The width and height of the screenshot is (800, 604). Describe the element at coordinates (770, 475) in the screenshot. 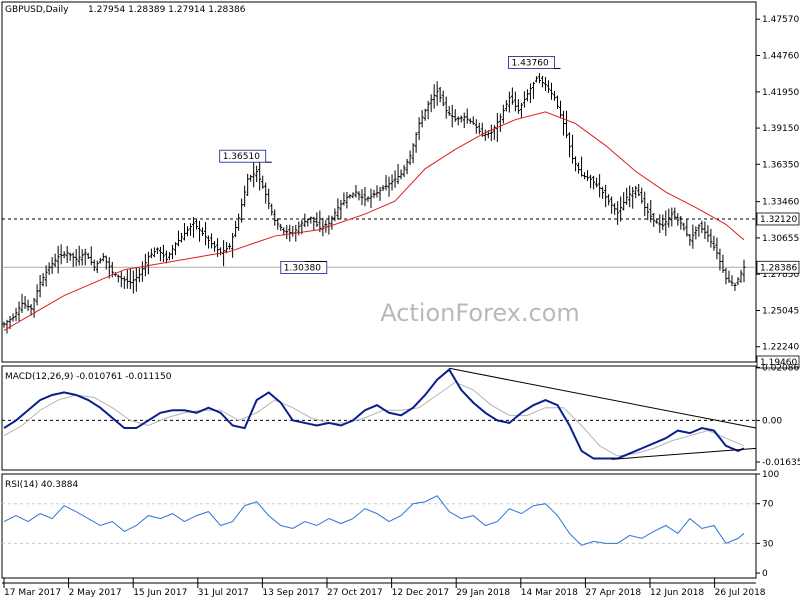

I see `rsi-y-tick-label: 100` at that location.